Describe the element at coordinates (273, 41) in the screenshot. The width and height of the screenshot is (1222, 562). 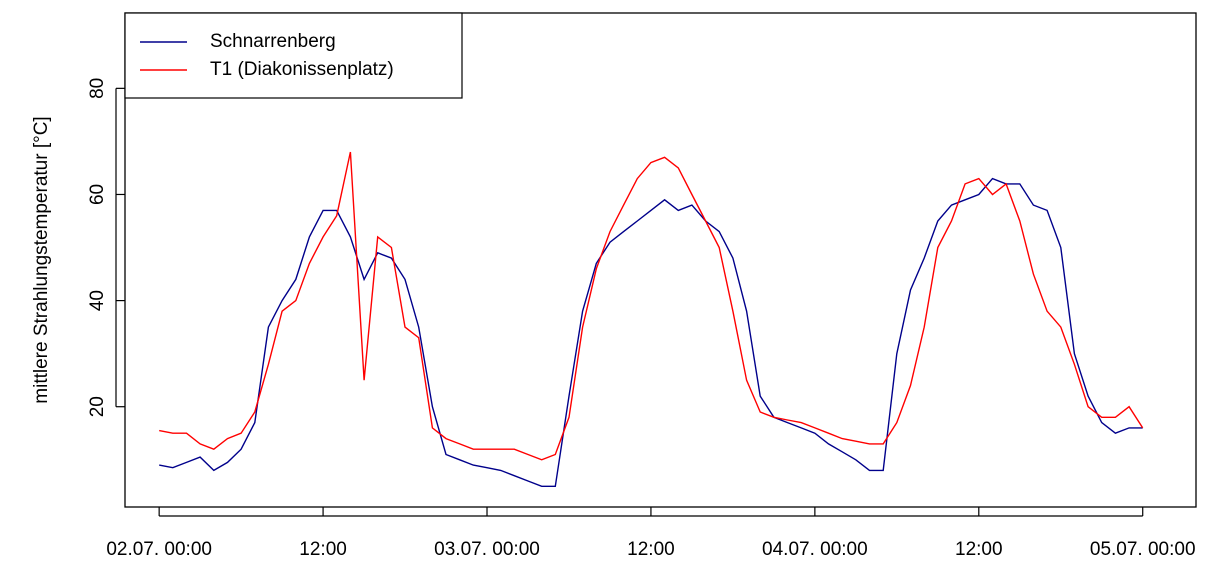
I see `legend-label: Schnarrenberg` at that location.